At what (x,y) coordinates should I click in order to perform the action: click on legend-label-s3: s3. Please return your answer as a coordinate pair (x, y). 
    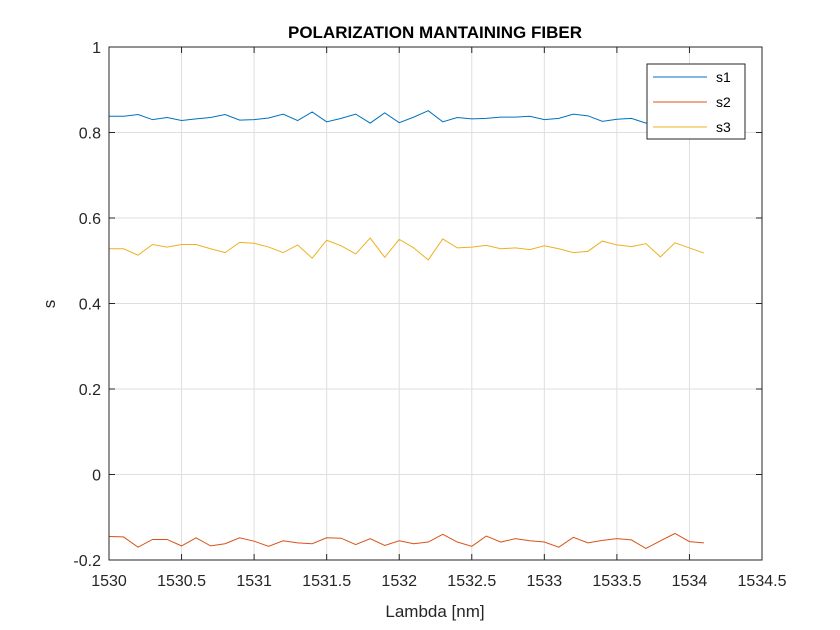
    Looking at the image, I should click on (723, 127).